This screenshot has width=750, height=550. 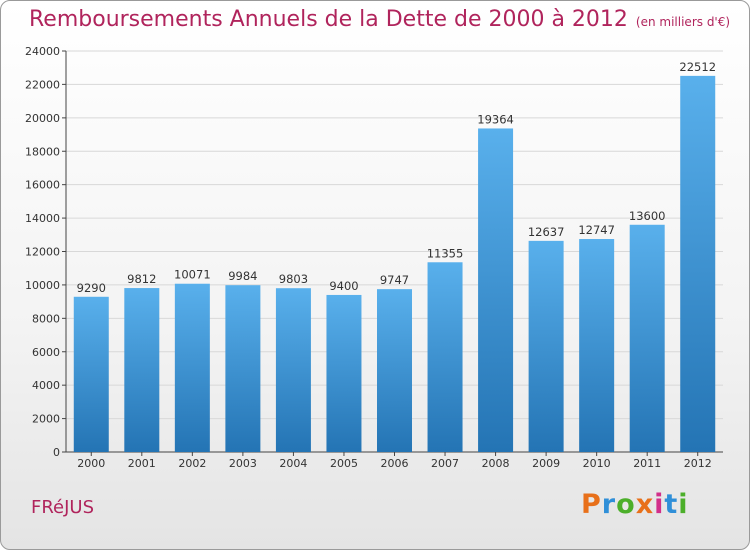 I want to click on y-tick-label: 20000, so click(x=42, y=118).